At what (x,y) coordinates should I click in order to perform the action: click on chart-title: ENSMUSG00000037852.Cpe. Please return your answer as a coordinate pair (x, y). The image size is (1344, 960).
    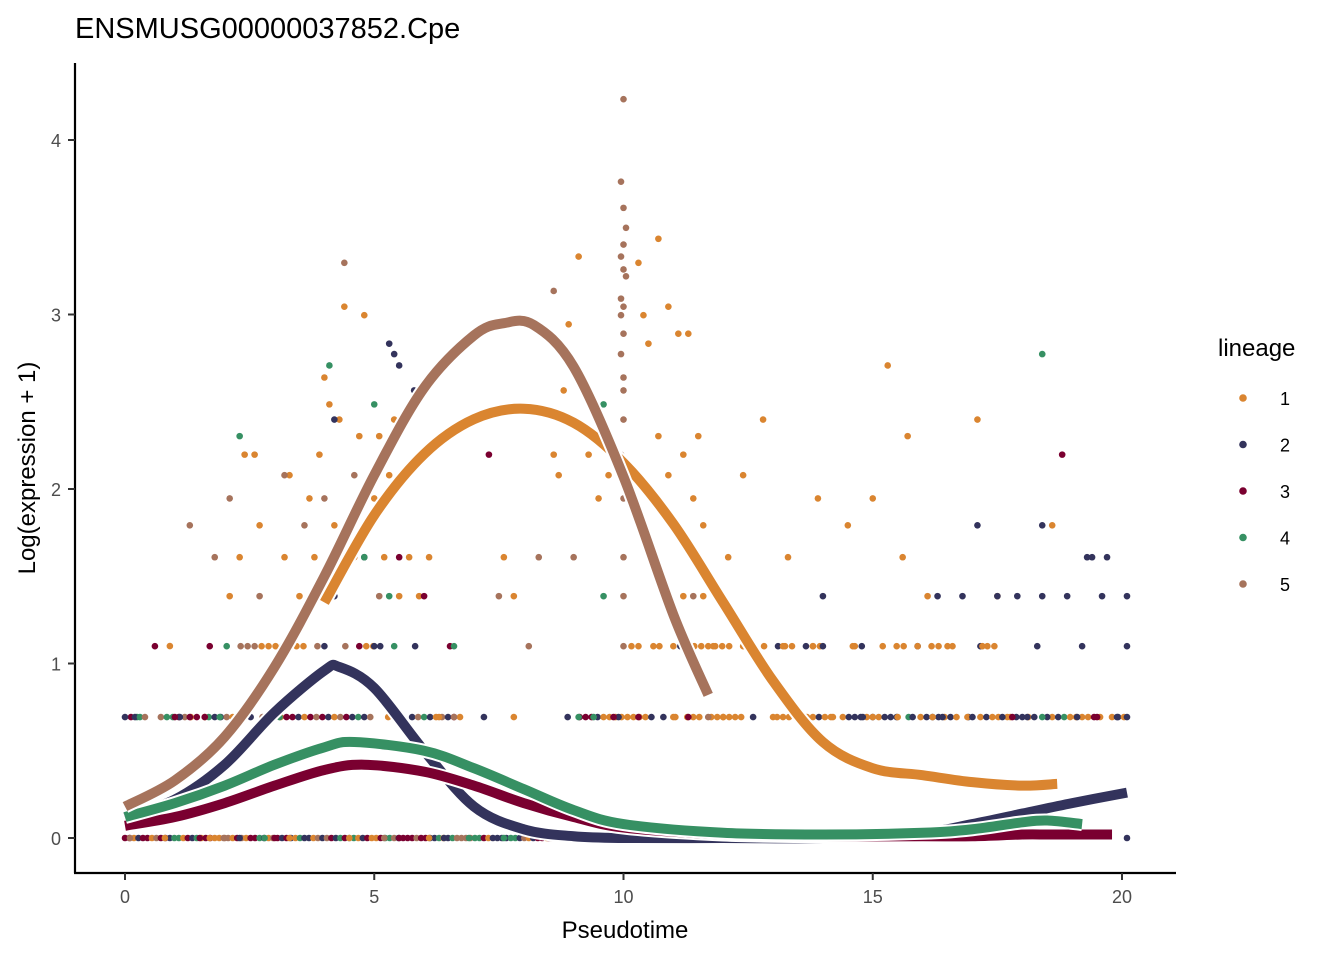
    Looking at the image, I should click on (267, 29).